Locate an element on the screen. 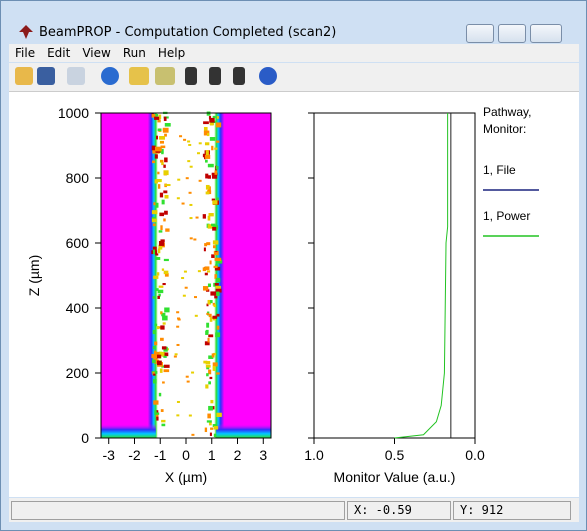 This screenshot has width=587, height=531. menu-item: View is located at coordinates (96, 53).